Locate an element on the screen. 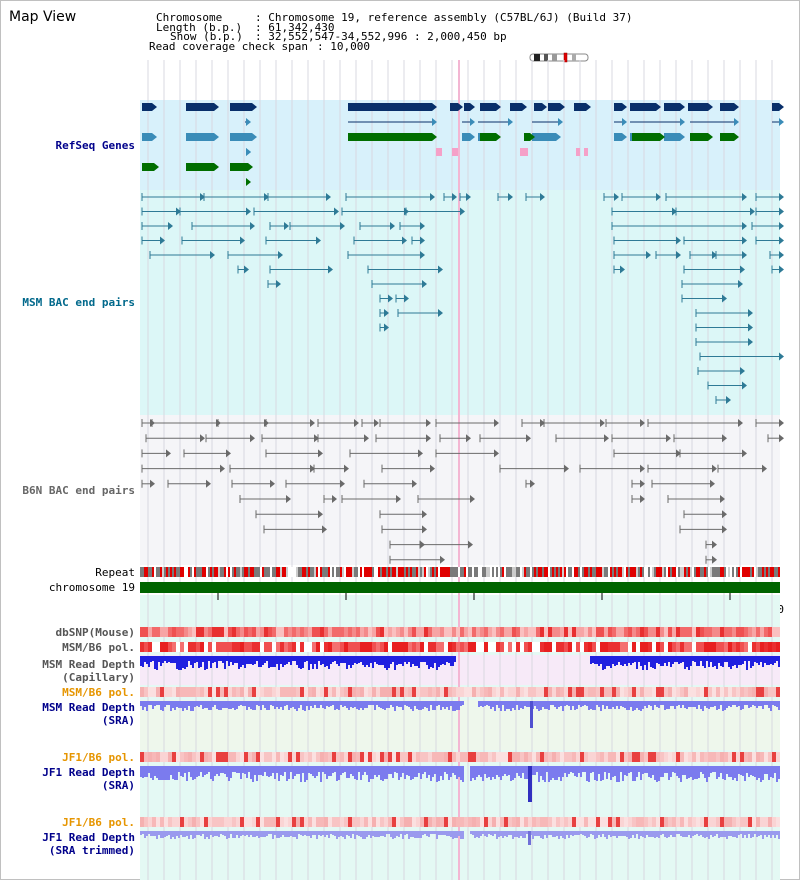 This screenshot has height=880, width=800. gene-feature is located at coordinates (527, 137).